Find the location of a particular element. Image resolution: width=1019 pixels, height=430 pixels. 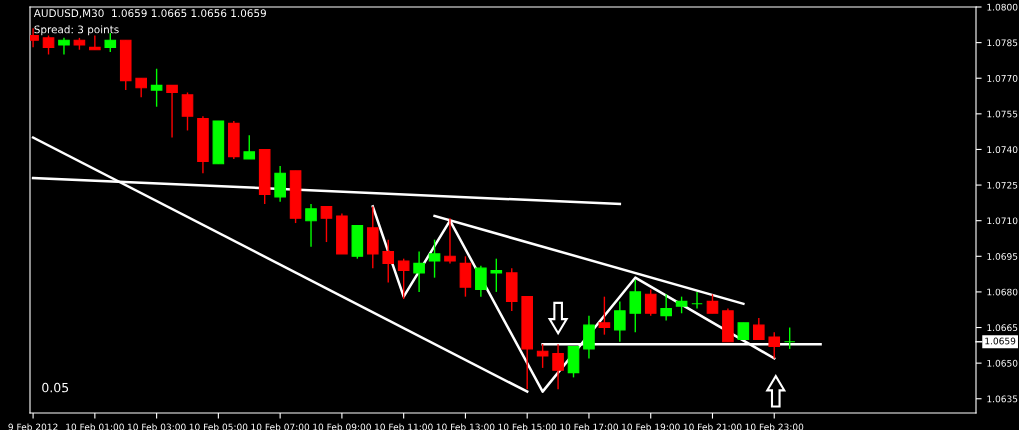

y-tick-label: 1.0725 is located at coordinates (1002, 185).